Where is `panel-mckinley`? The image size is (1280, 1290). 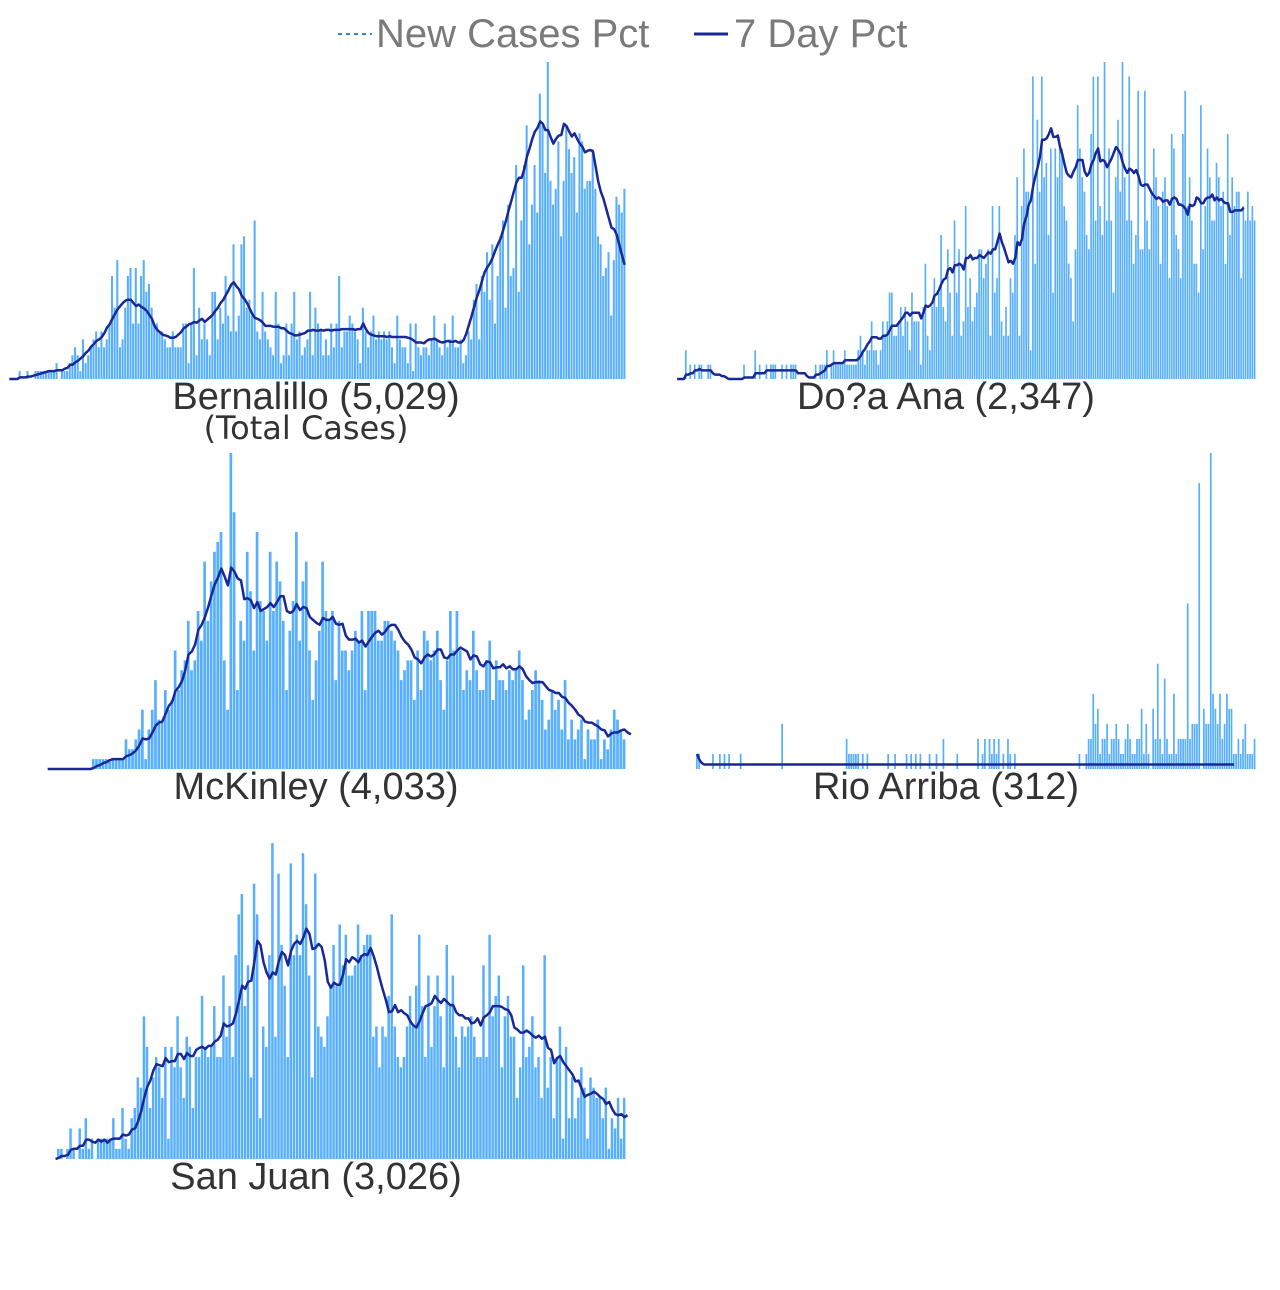 panel-mckinley is located at coordinates (339, 612).